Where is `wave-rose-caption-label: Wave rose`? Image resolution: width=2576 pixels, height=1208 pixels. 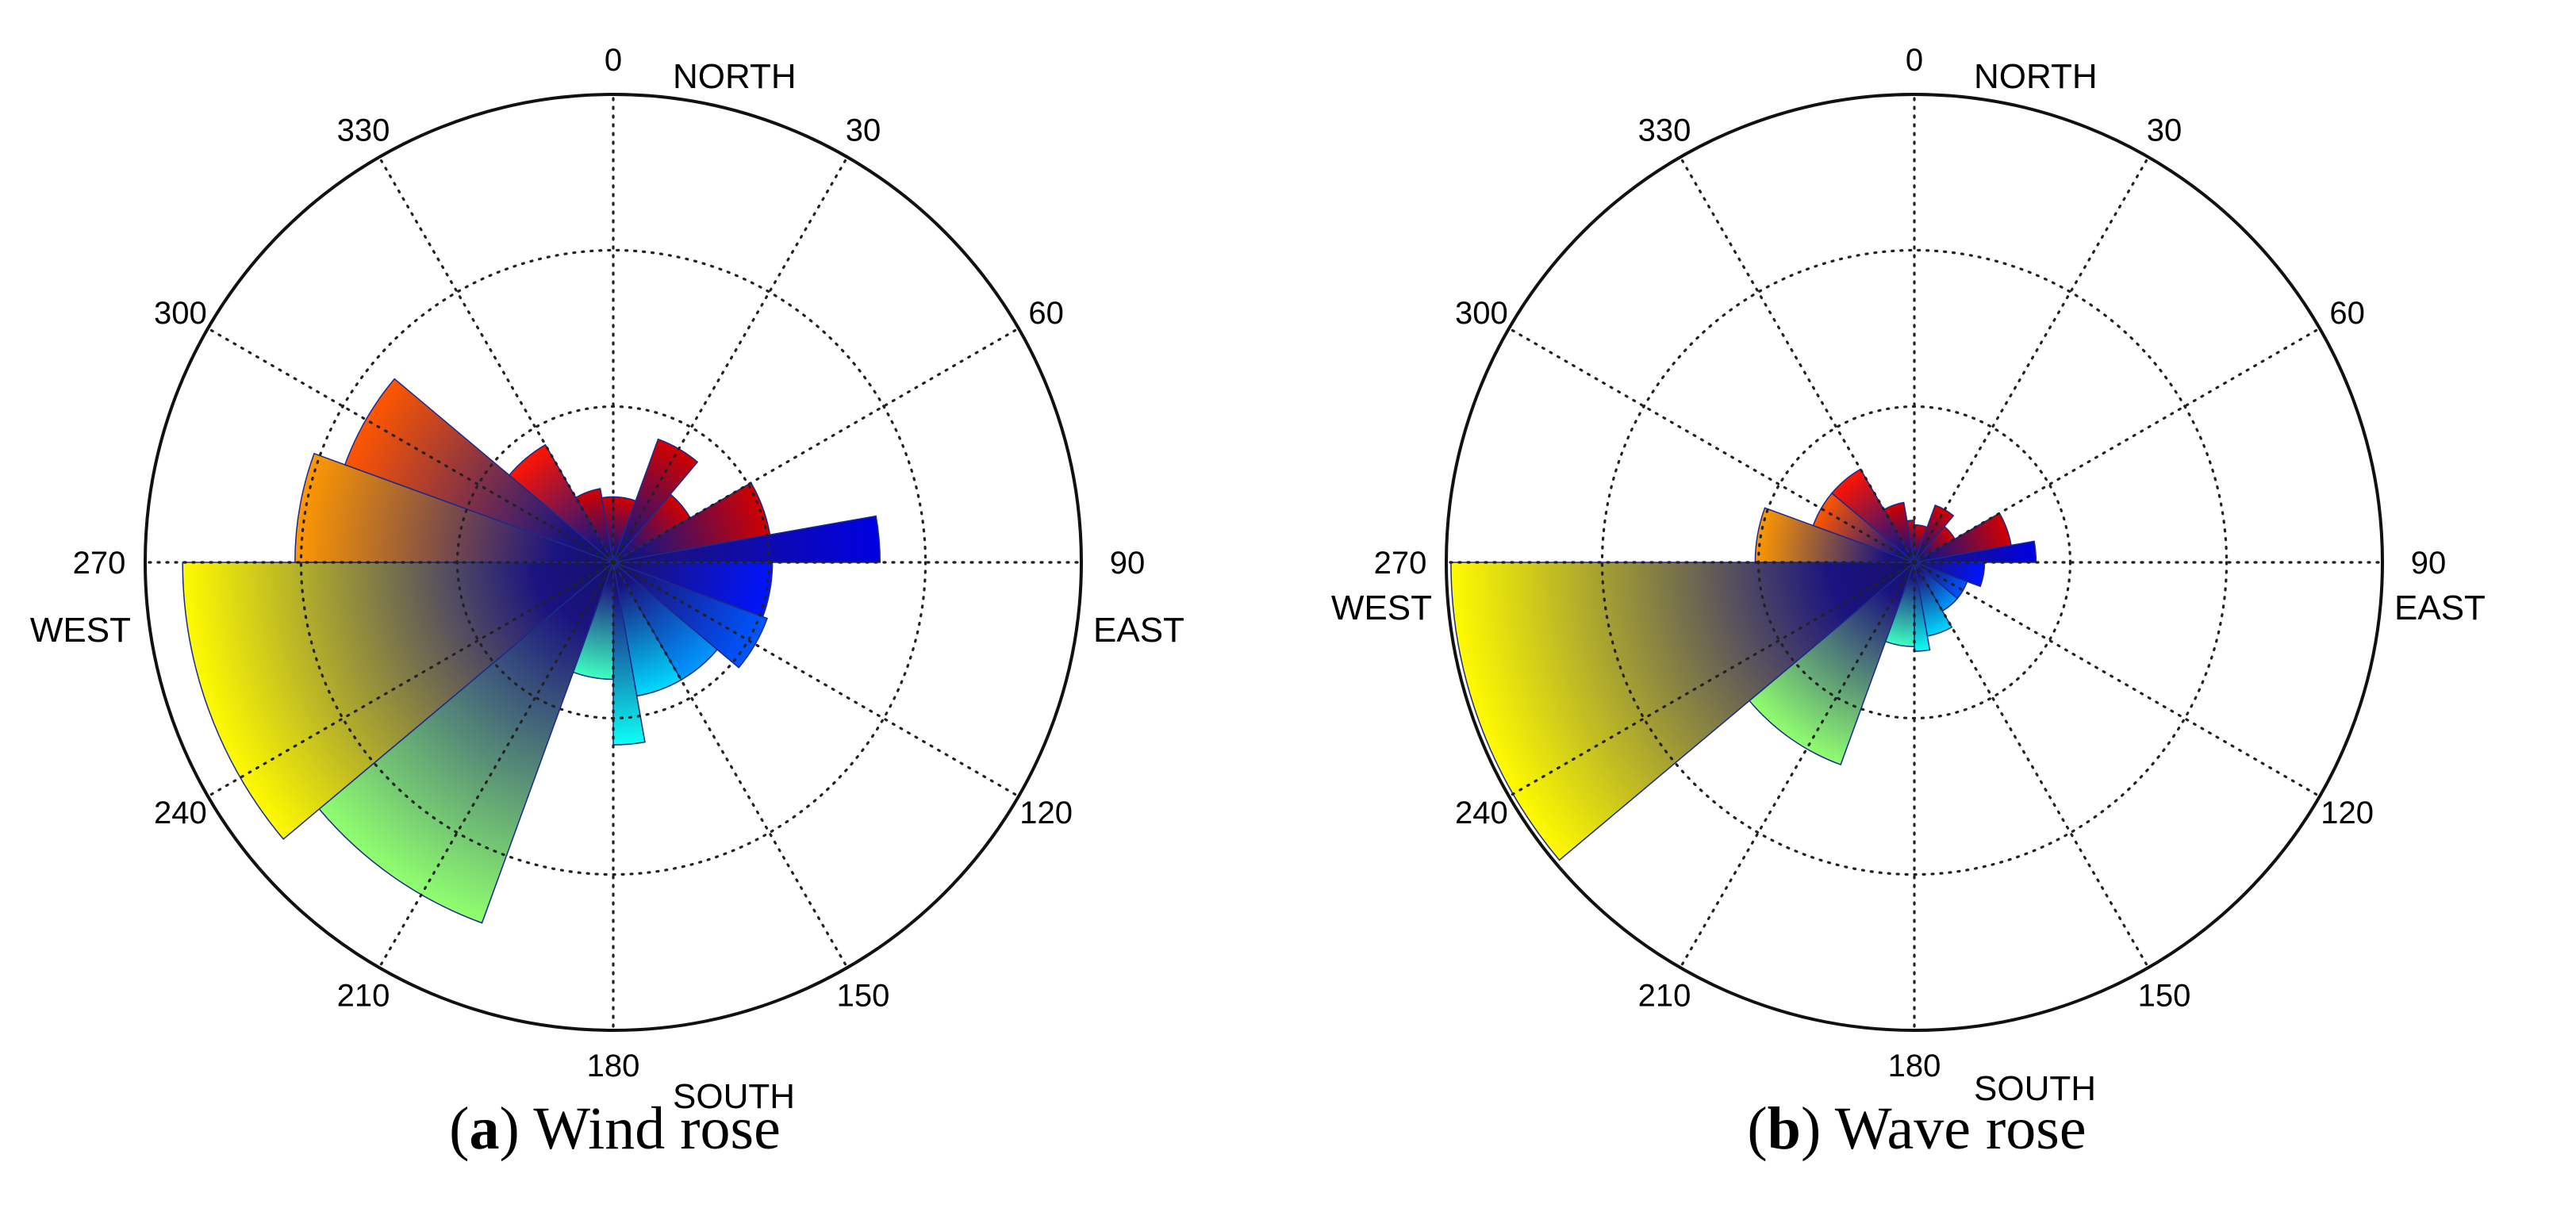
wave-rose-caption-label: Wave rose is located at coordinates (1960, 1128).